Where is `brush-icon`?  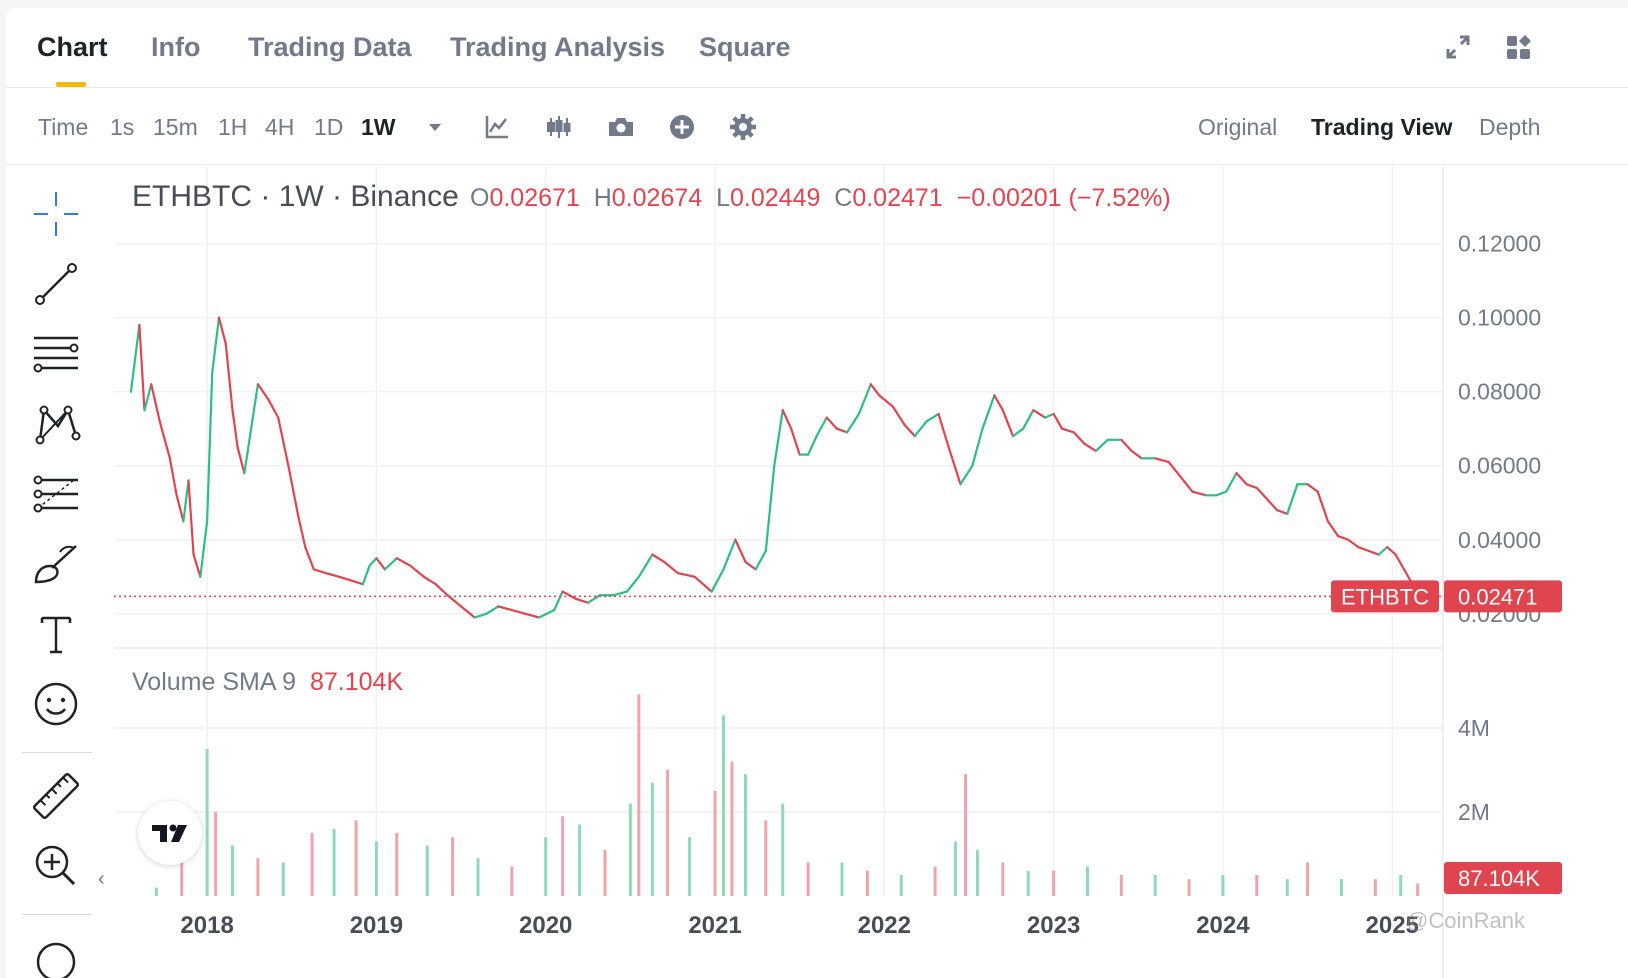
brush-icon is located at coordinates (56, 564).